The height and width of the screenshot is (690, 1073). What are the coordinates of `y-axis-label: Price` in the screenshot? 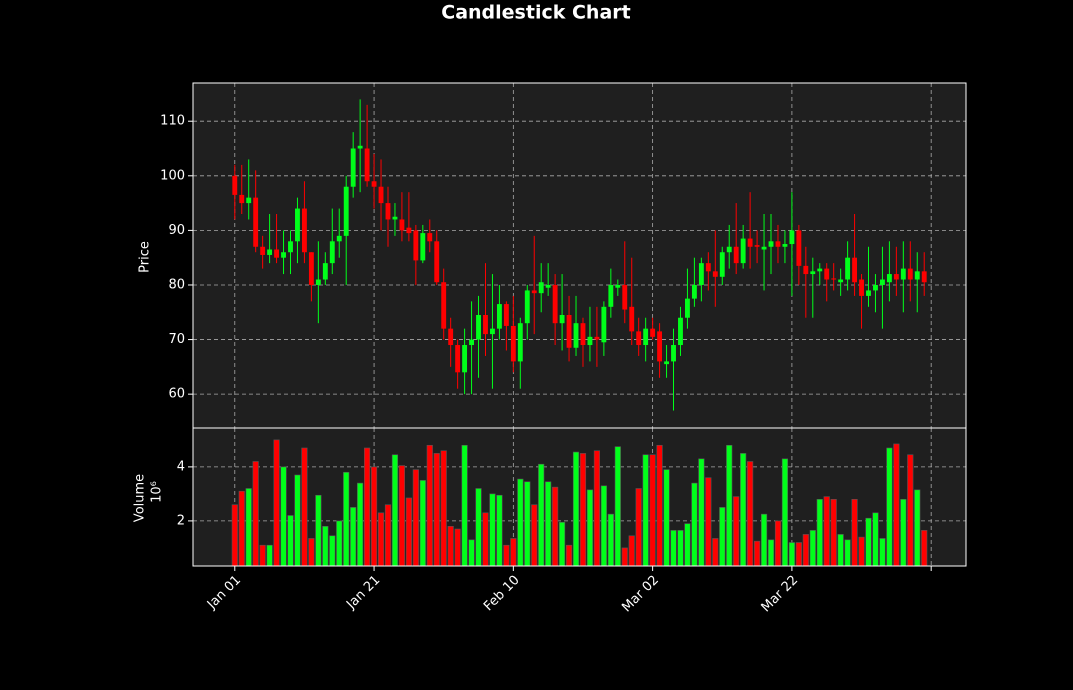 It's located at (145, 257).